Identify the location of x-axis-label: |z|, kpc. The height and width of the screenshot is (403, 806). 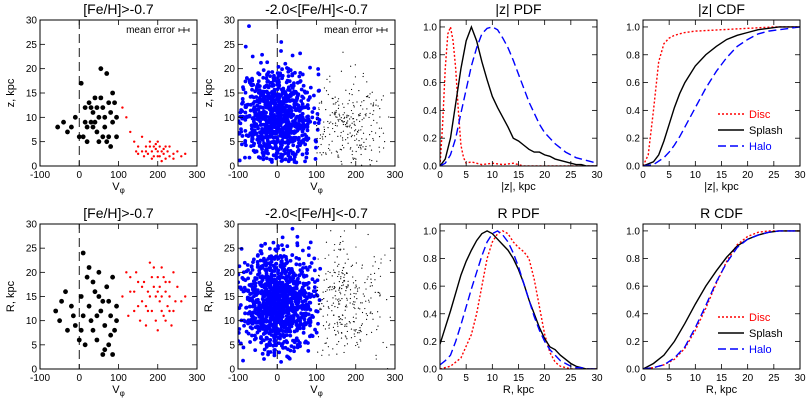
(518, 187).